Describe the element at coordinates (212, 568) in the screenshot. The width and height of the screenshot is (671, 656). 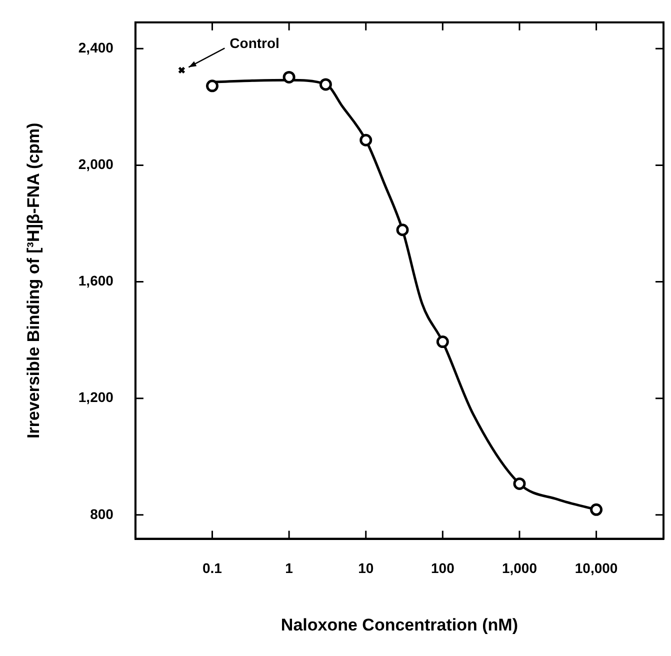
I see `x-tick-label: 0.1` at that location.